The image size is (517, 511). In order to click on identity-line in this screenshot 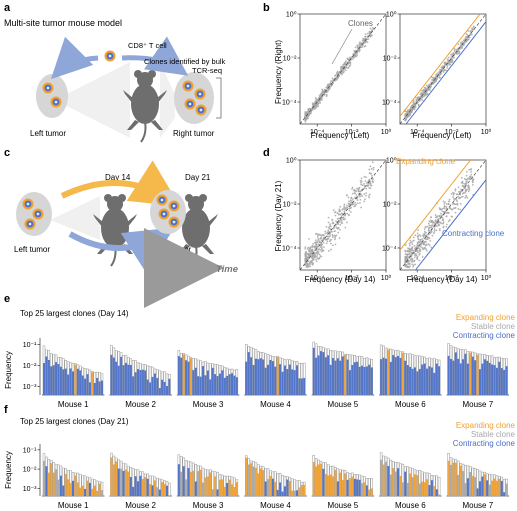, I will do `click(443, 69)`.